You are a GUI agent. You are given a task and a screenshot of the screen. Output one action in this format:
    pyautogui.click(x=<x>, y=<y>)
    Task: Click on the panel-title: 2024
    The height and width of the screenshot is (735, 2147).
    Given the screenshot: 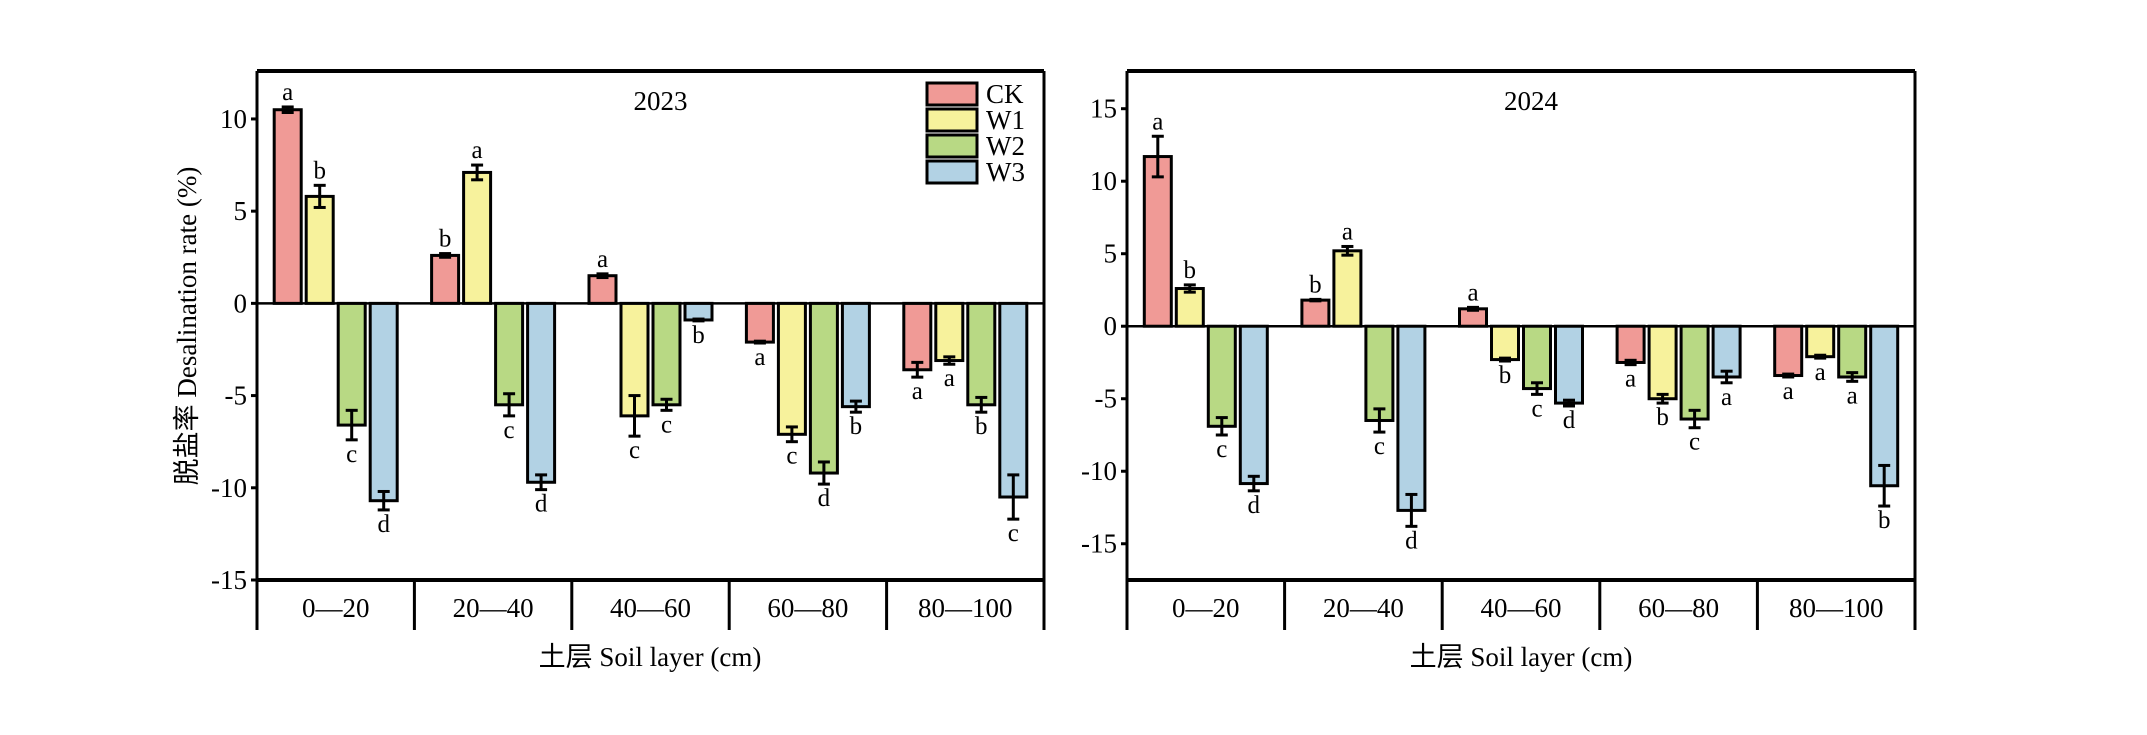 What is the action you would take?
    pyautogui.click(x=1531, y=101)
    